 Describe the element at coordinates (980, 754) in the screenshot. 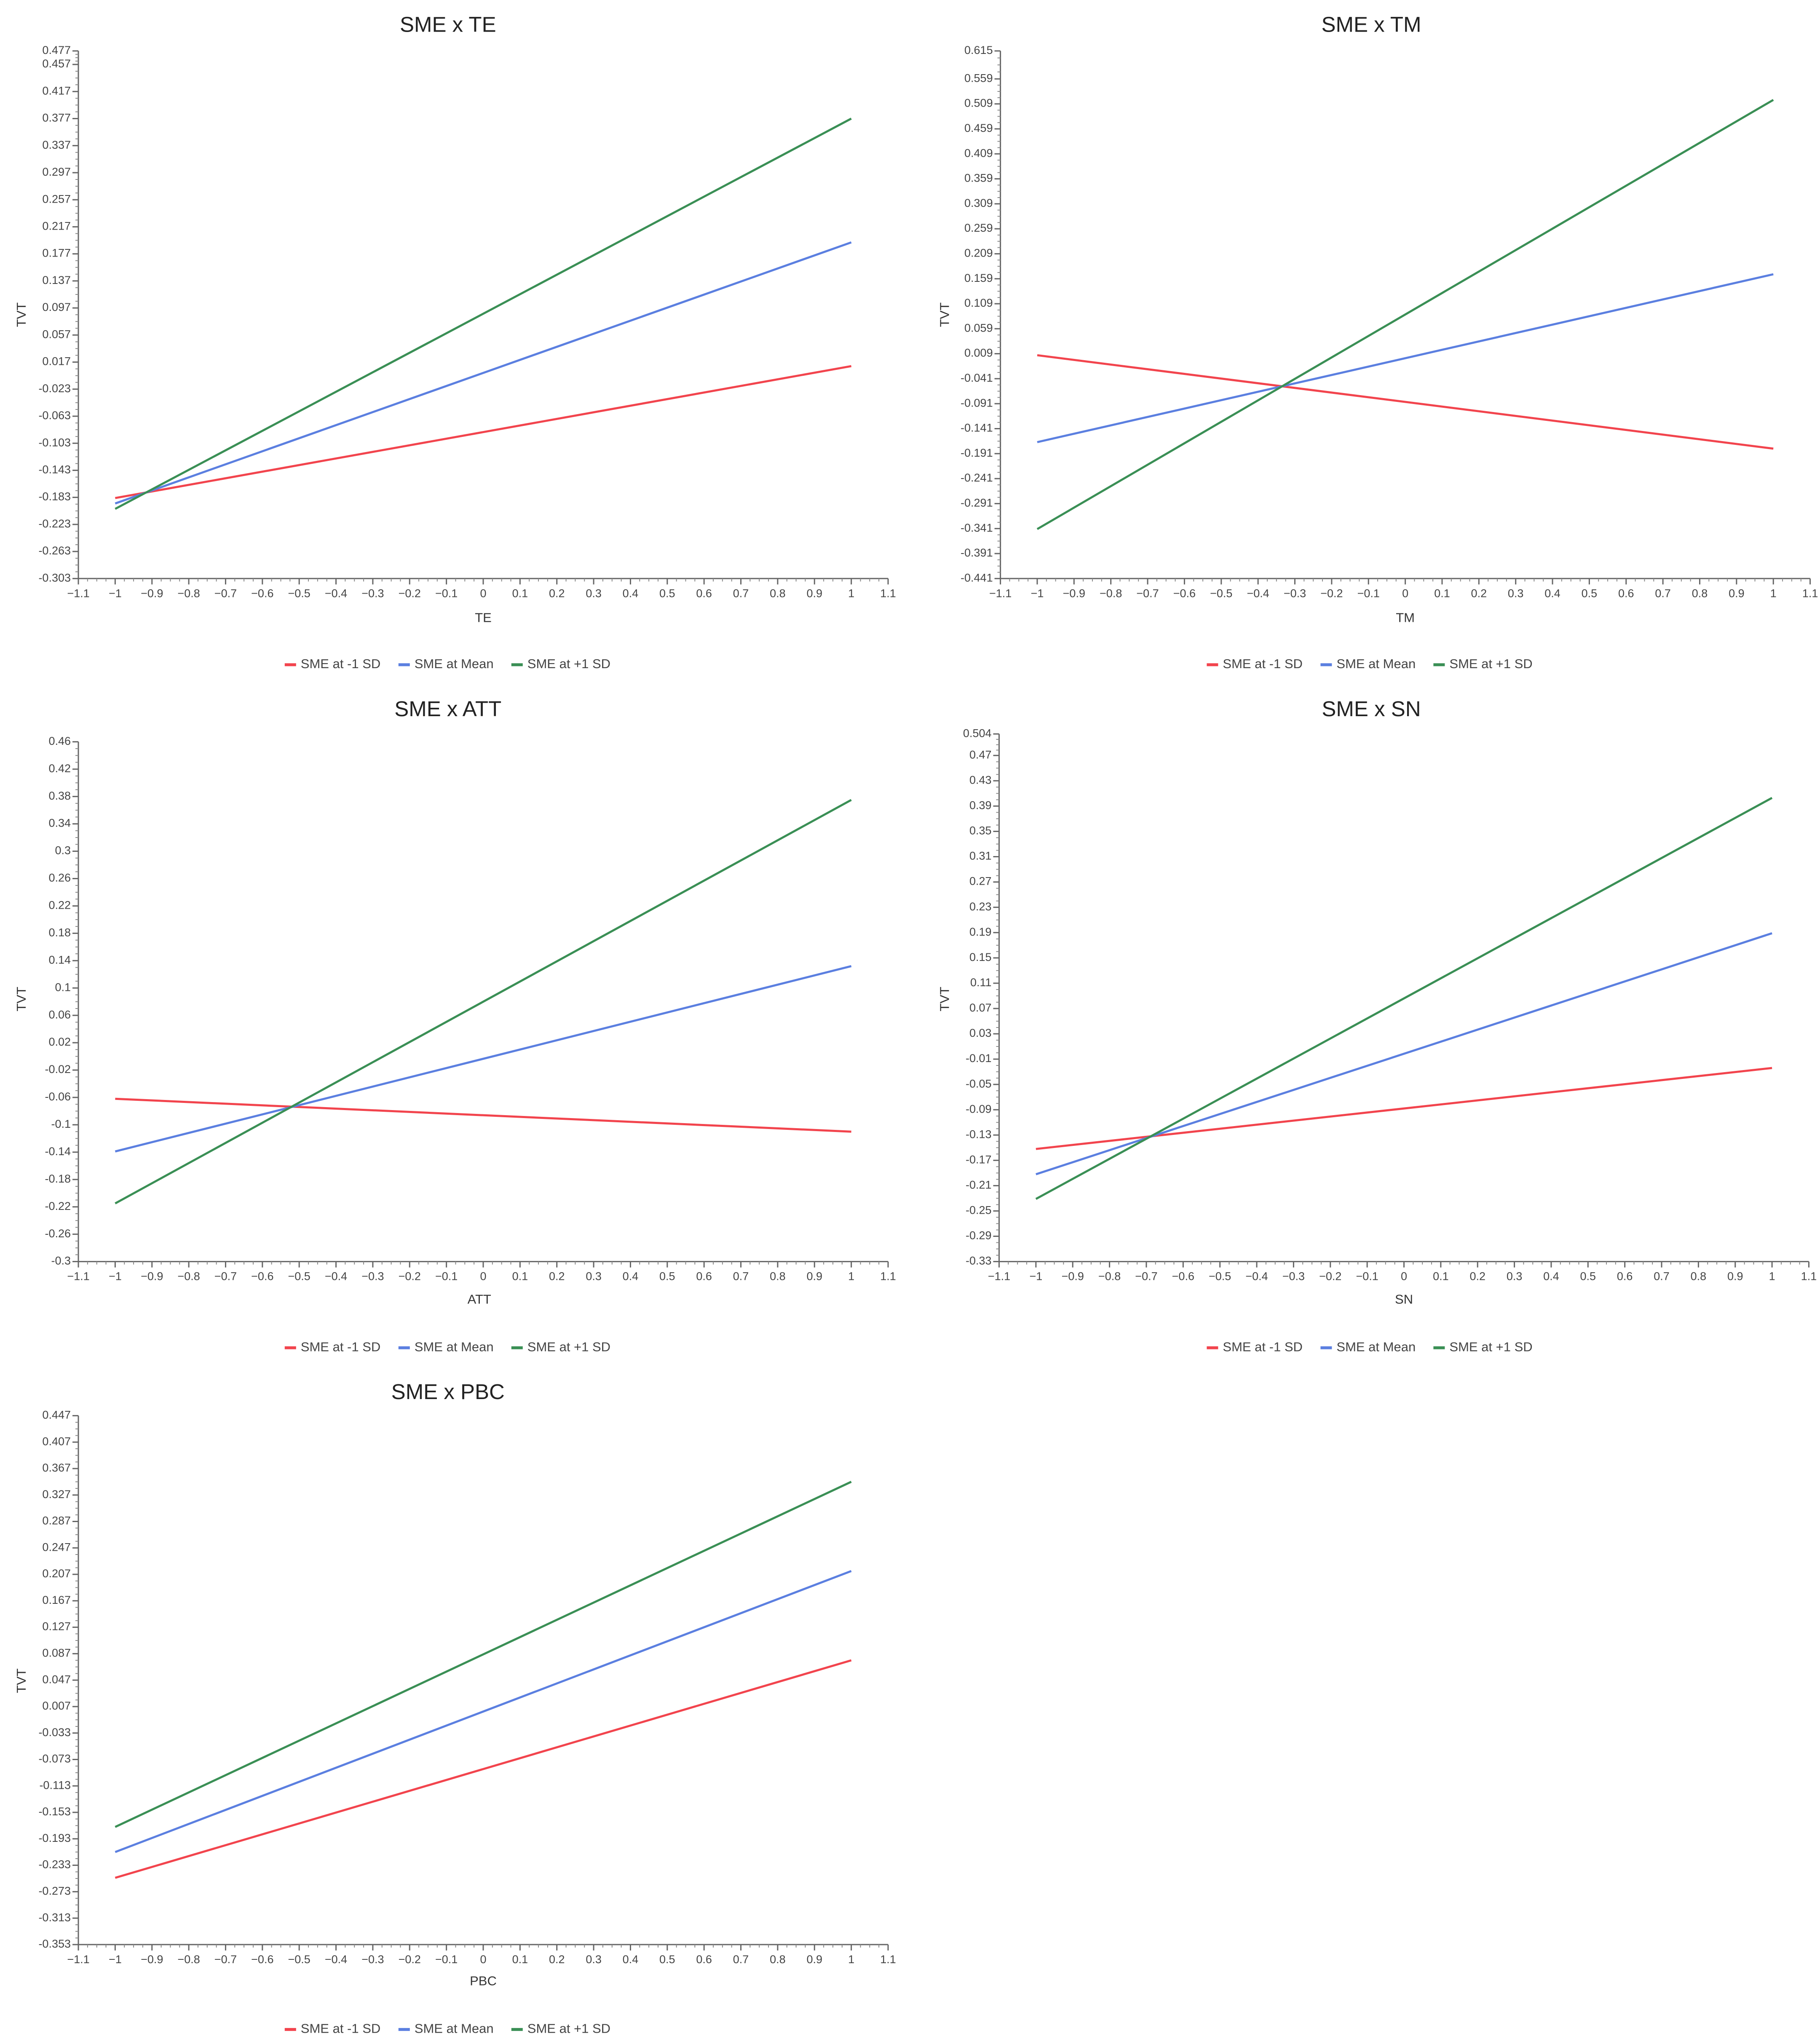

I see `y-tick-label: 0.47` at that location.